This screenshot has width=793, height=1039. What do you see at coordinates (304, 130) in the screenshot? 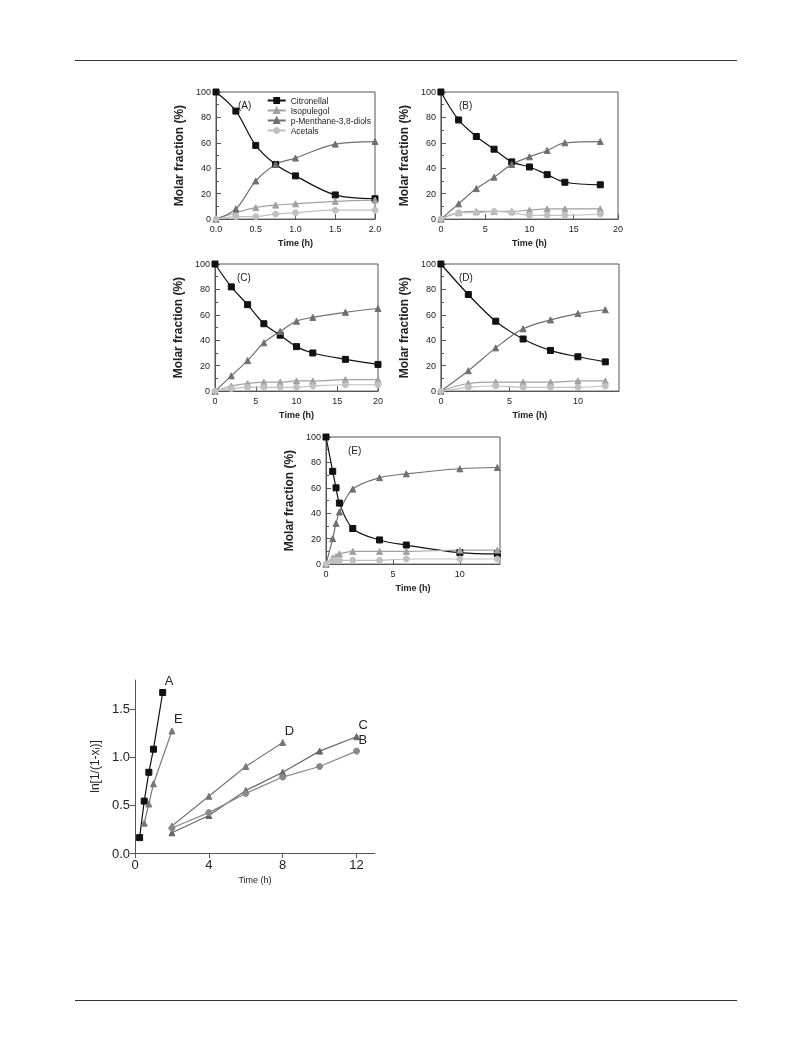
I see `legend-label: Acetals` at bounding box center [304, 130].